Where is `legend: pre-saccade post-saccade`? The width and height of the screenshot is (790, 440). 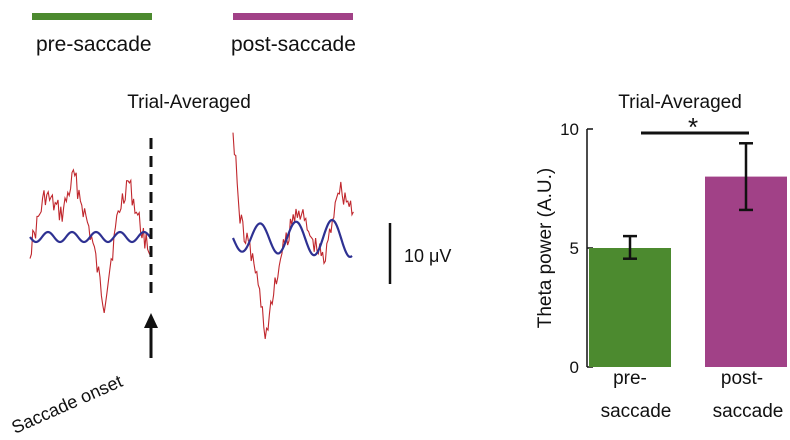
legend: pre-saccade post-saccade is located at coordinates (194, 34).